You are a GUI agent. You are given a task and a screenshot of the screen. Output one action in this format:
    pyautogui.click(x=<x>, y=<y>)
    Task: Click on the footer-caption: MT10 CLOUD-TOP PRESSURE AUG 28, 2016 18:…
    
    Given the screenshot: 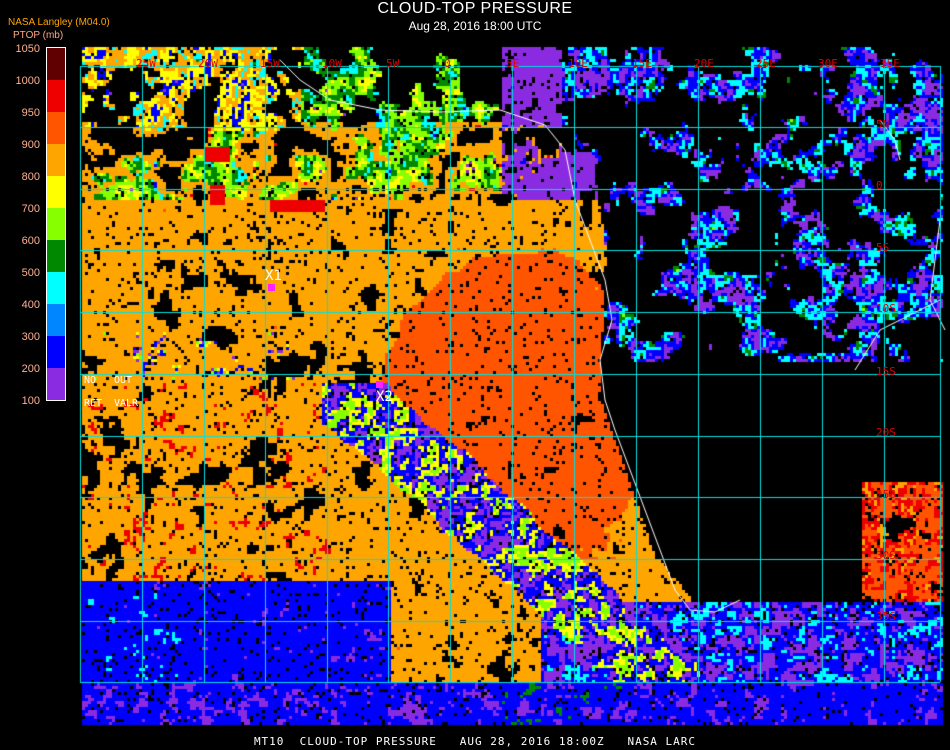 What is the action you would take?
    pyautogui.click(x=475, y=741)
    